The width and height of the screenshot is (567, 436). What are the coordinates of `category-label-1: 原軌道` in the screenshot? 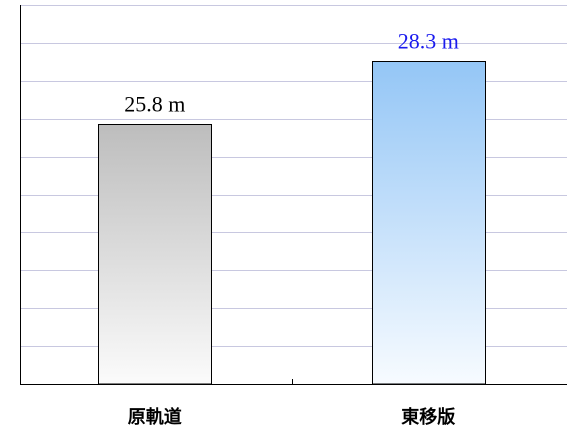 It's located at (155, 417).